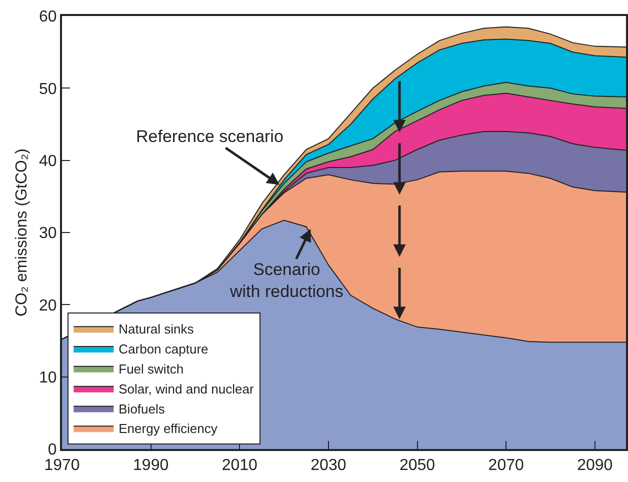 This screenshot has height=482, width=628. What do you see at coordinates (595, 465) in the screenshot?
I see `x-tick-label: 2090` at bounding box center [595, 465].